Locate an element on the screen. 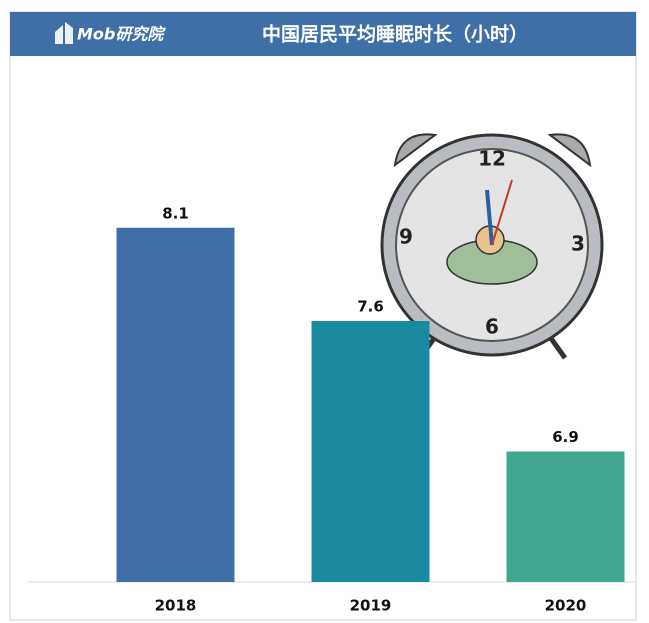  clock-illustration is located at coordinates (492, 246).